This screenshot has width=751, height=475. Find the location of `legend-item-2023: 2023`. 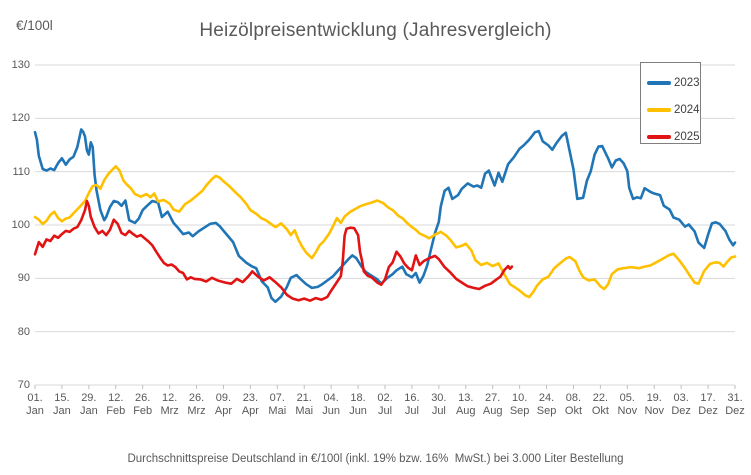

legend-item-2023: 2023 is located at coordinates (673, 82).